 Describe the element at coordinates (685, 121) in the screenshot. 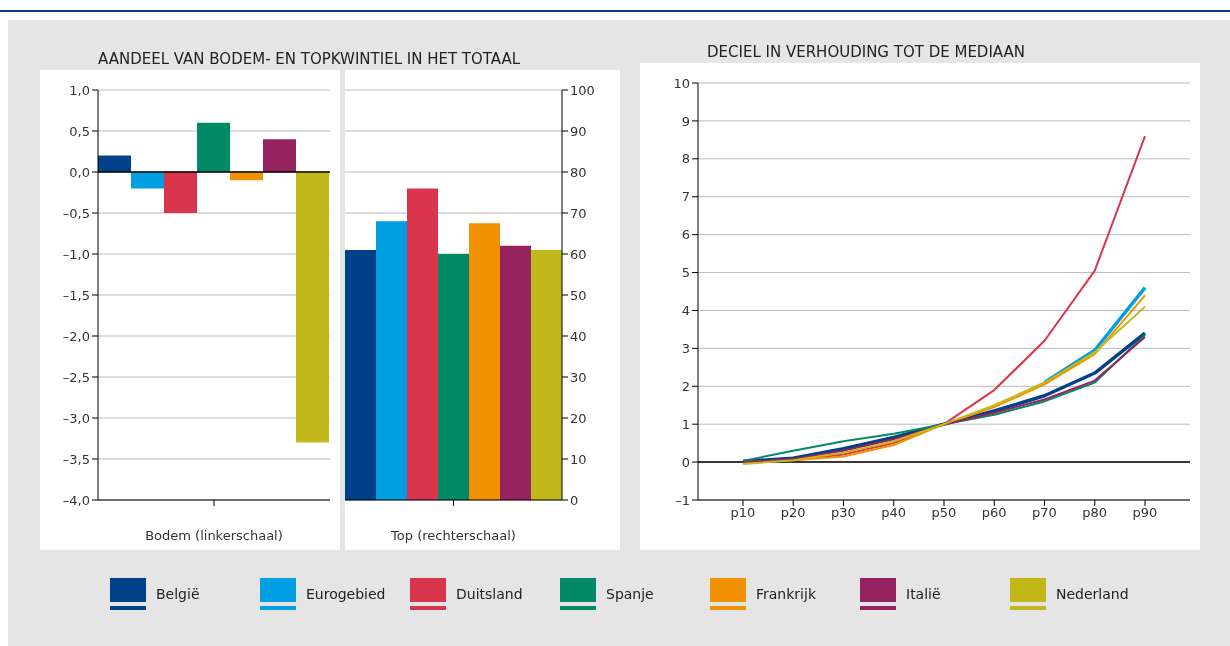

I see `y-tick-label: 9` at that location.